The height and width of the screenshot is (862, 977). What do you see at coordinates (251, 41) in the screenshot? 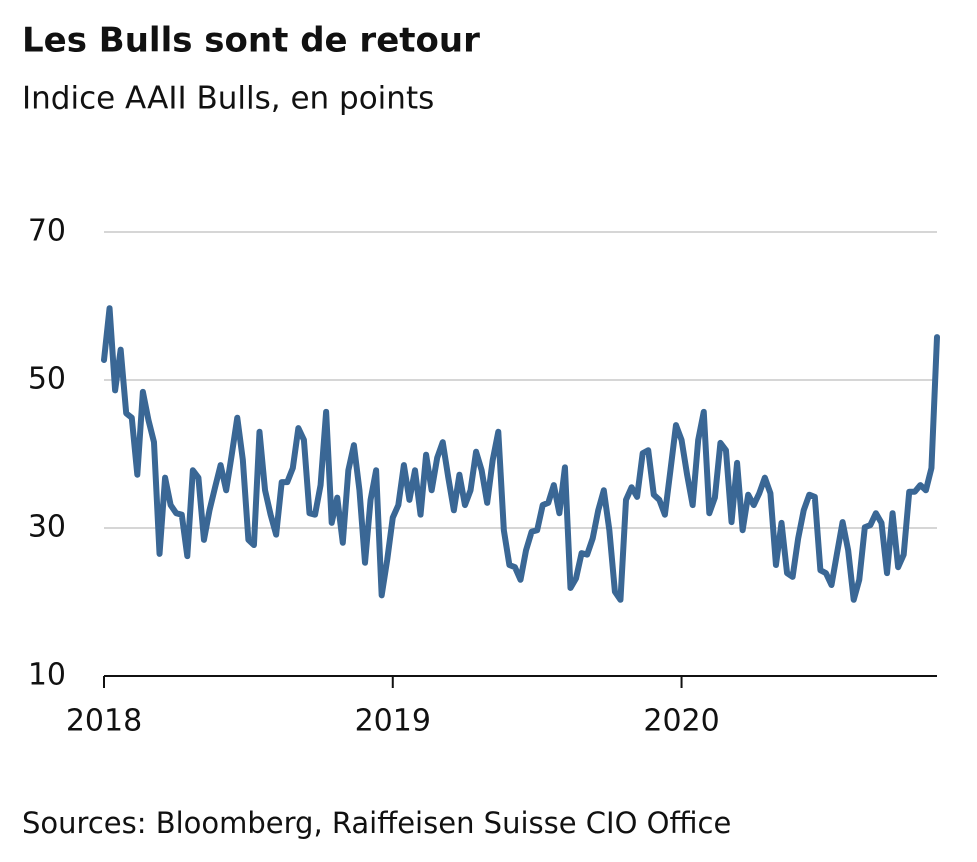
I see `chart-title: Les Bulls sont de retour` at bounding box center [251, 41].